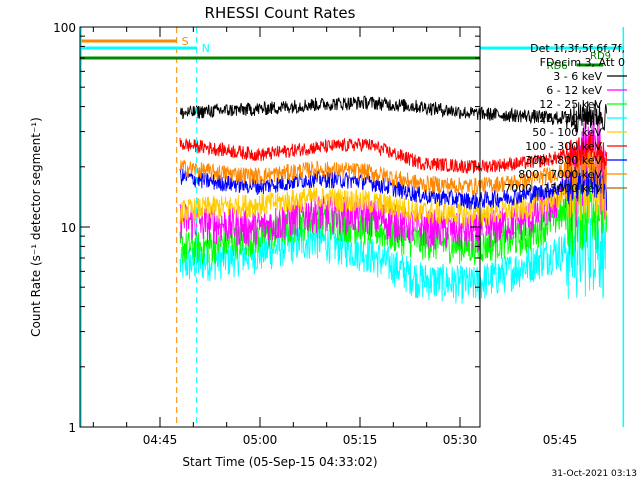  Describe the element at coordinates (460, 440) in the screenshot. I see `x-tick-label: 05:30` at that location.